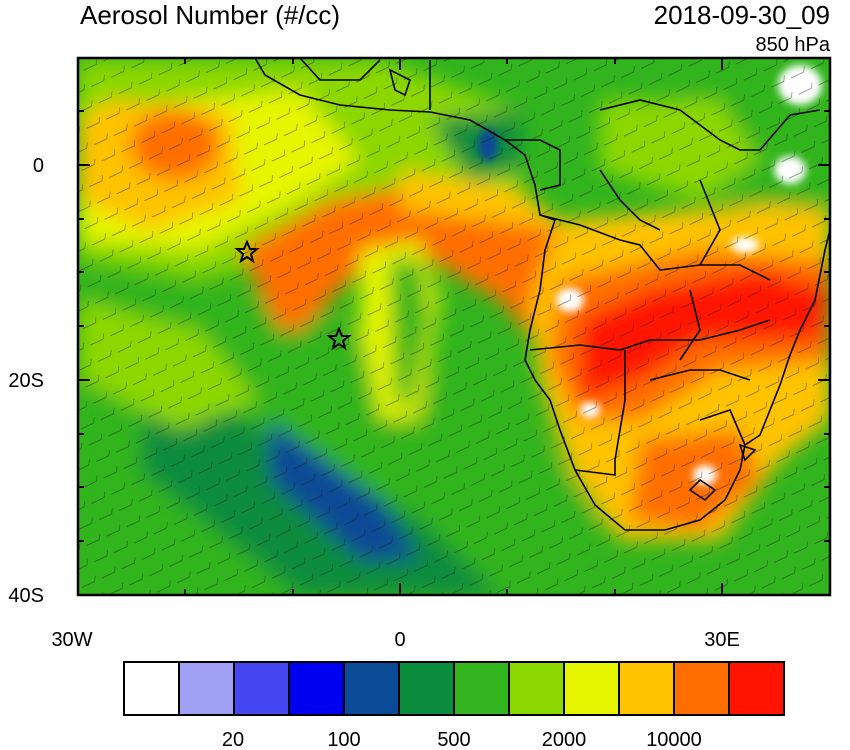 This screenshot has width=850, height=750. I want to click on lat-label-40s: 40S, so click(26, 596).